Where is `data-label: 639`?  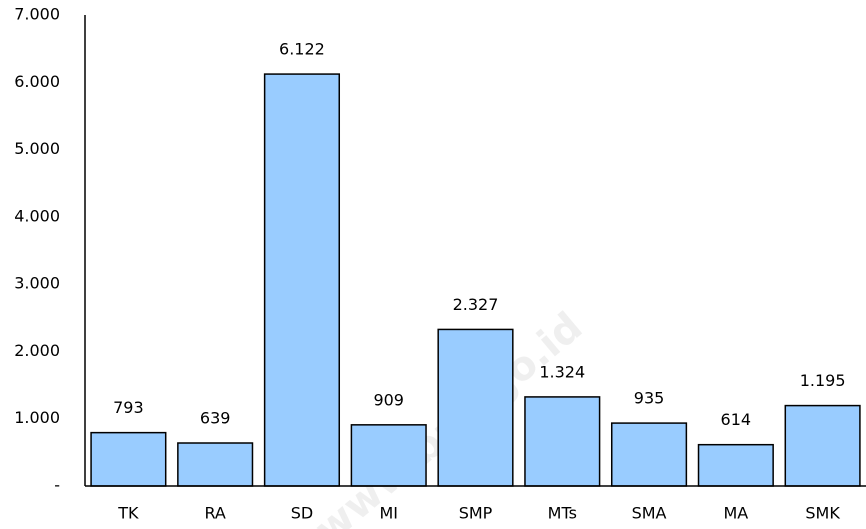 data-label: 639 is located at coordinates (215, 418).